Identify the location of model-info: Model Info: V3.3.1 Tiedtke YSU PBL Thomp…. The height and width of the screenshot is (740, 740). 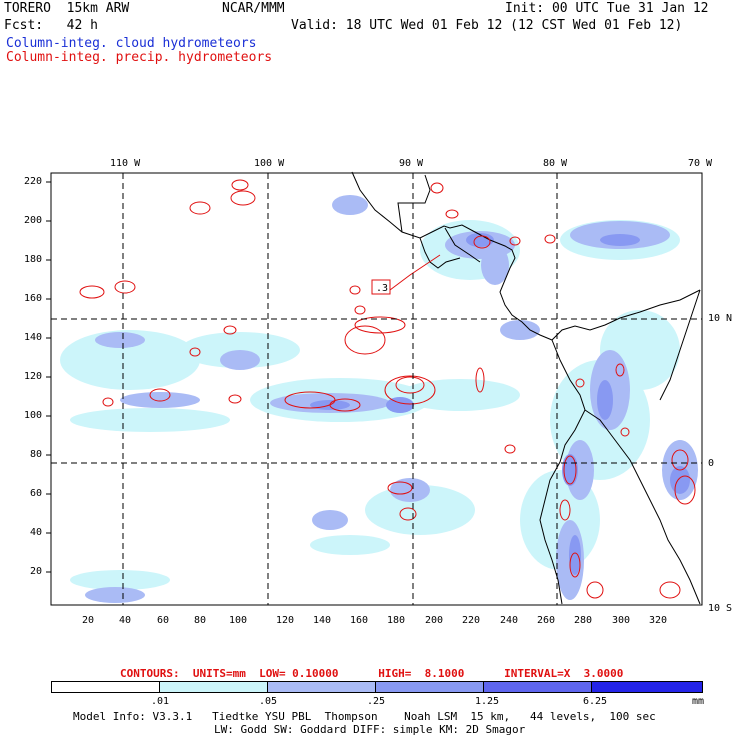
(364, 716).